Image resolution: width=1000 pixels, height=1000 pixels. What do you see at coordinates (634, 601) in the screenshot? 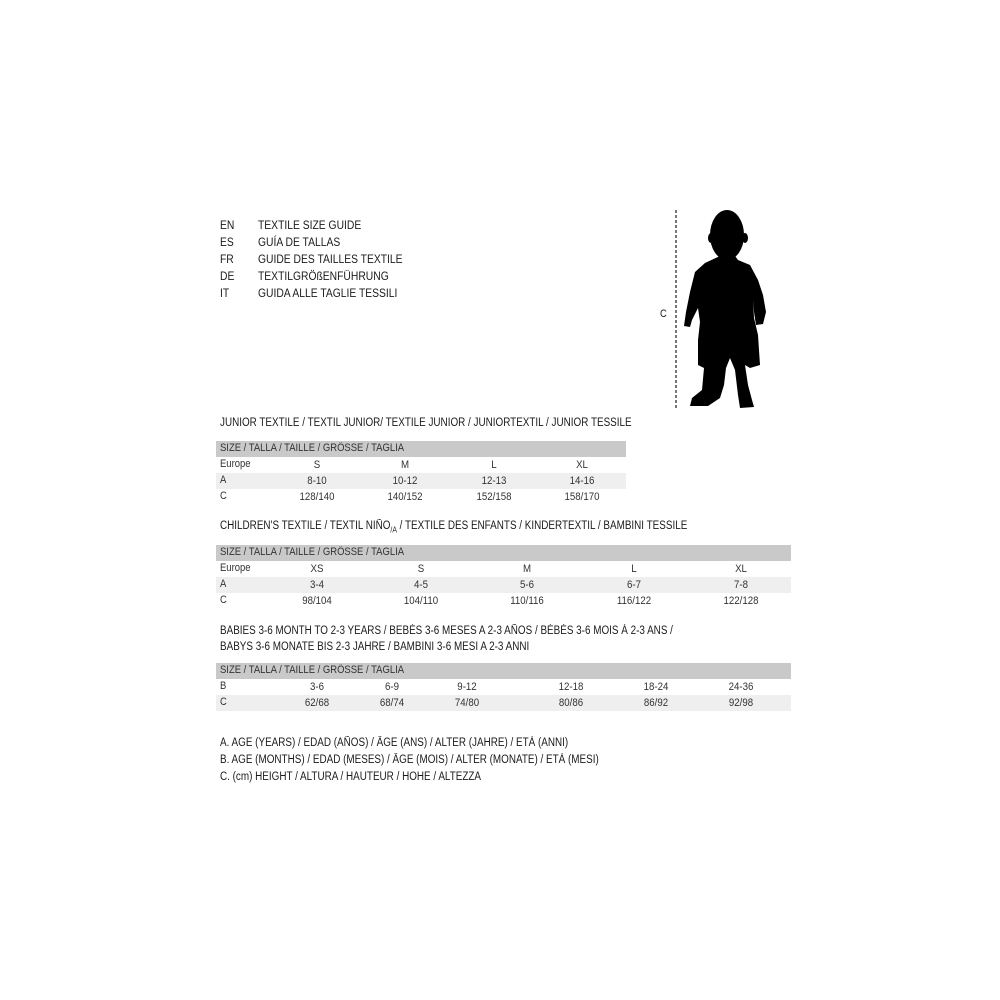
I see `cell: 116/122` at bounding box center [634, 601].